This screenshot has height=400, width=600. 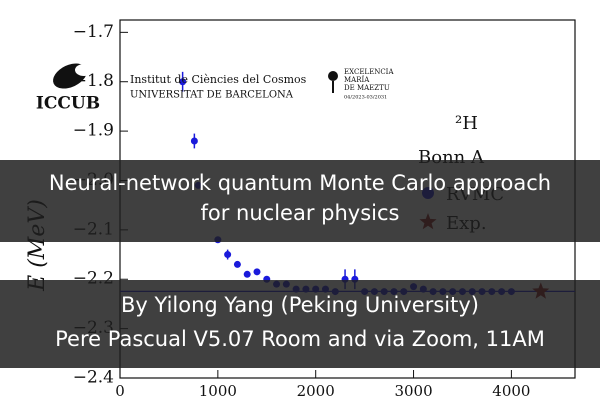 I want to click on logo-text: UNIVERSITAT DE BARCELONA, so click(x=212, y=95).